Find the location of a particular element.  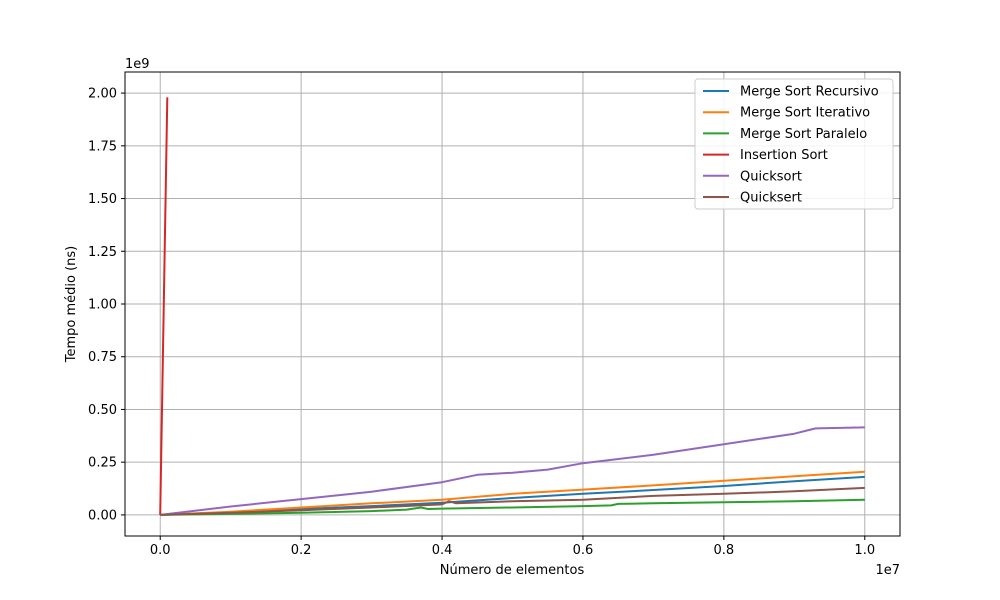

y-tick-label: 0.00 is located at coordinates (102, 515).